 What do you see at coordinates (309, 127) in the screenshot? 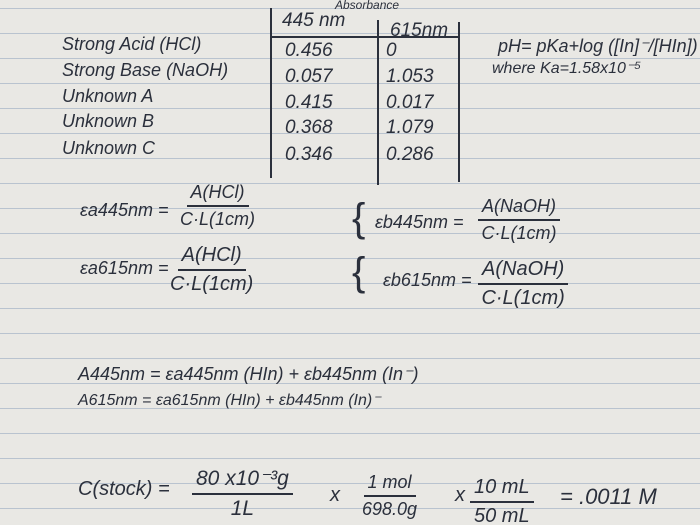
I see `table-cell: 0.368` at bounding box center [309, 127].